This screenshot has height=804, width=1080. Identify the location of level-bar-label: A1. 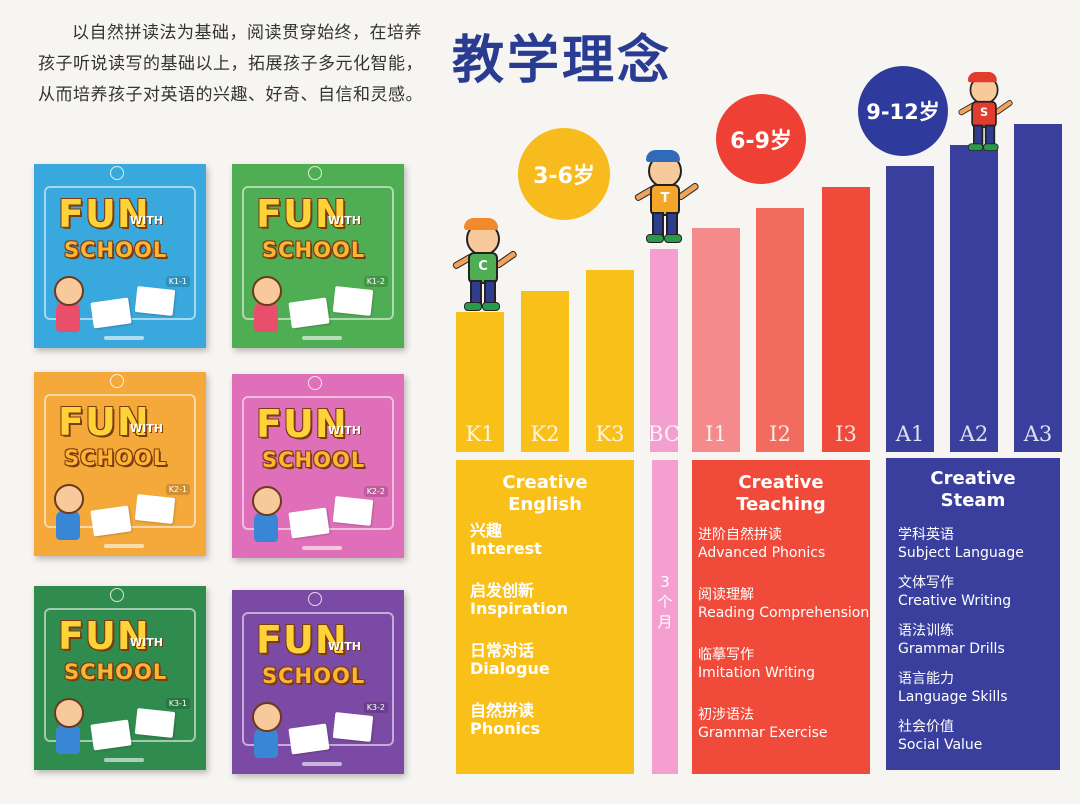
(910, 434).